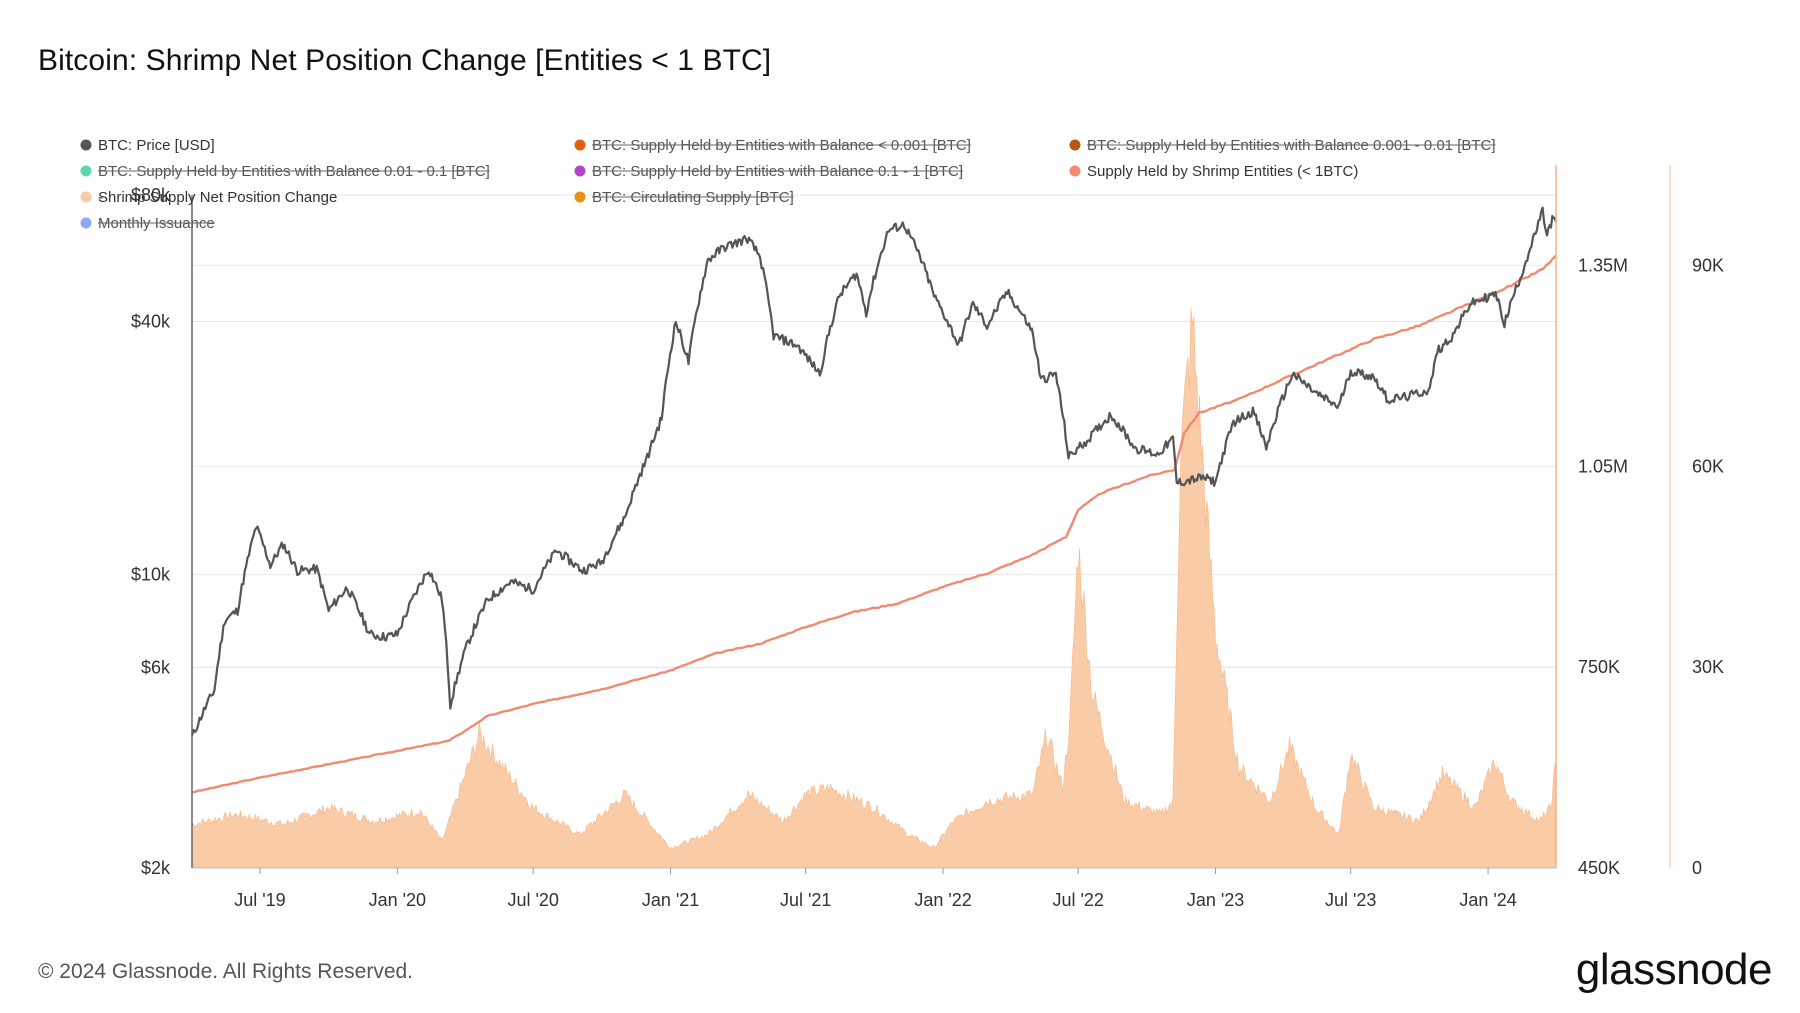  I want to click on supply-tick-label-2: 1.05M, so click(1603, 466).